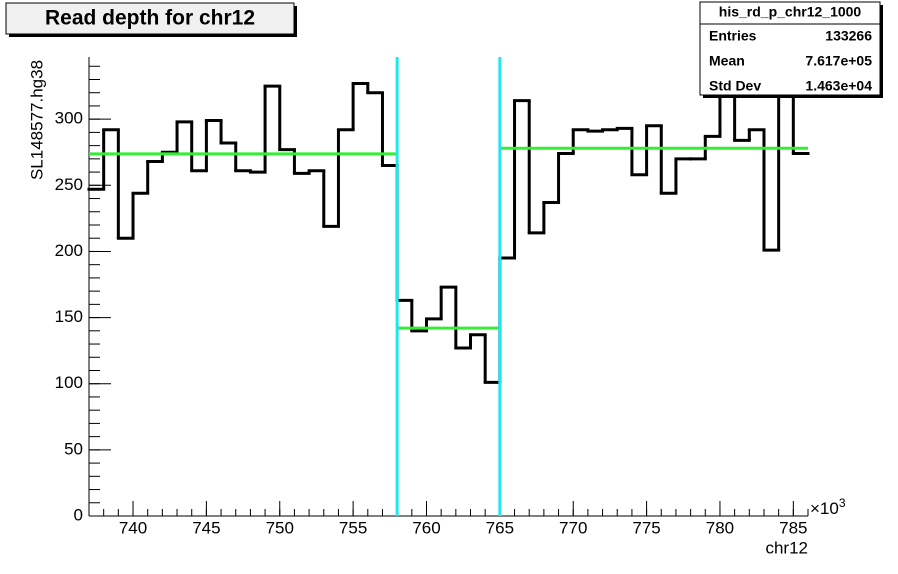 The width and height of the screenshot is (898, 574). I want to click on chart-title: Read depth for chr12, so click(150, 18).